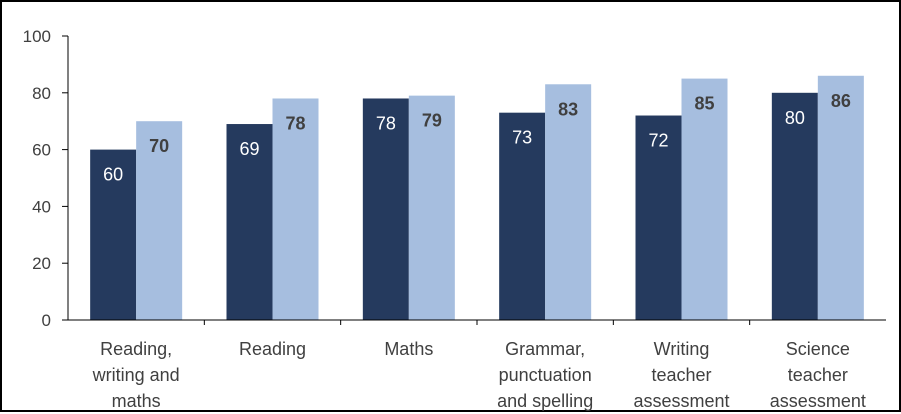 The height and width of the screenshot is (414, 901). I want to click on x-category-label: Writing, so click(682, 349).